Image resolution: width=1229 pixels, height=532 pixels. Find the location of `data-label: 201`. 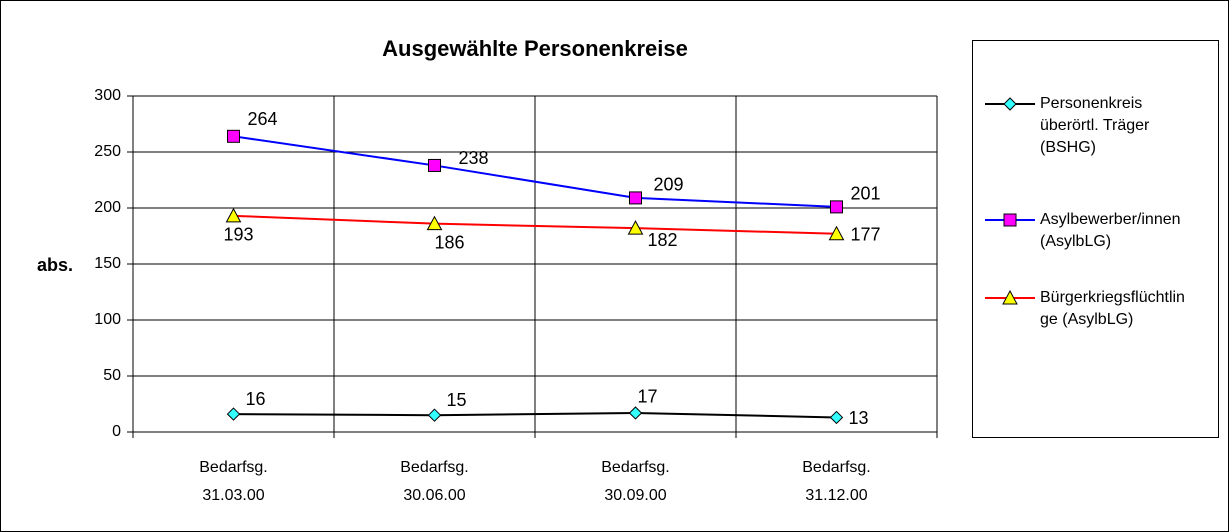

data-label: 201 is located at coordinates (866, 194).